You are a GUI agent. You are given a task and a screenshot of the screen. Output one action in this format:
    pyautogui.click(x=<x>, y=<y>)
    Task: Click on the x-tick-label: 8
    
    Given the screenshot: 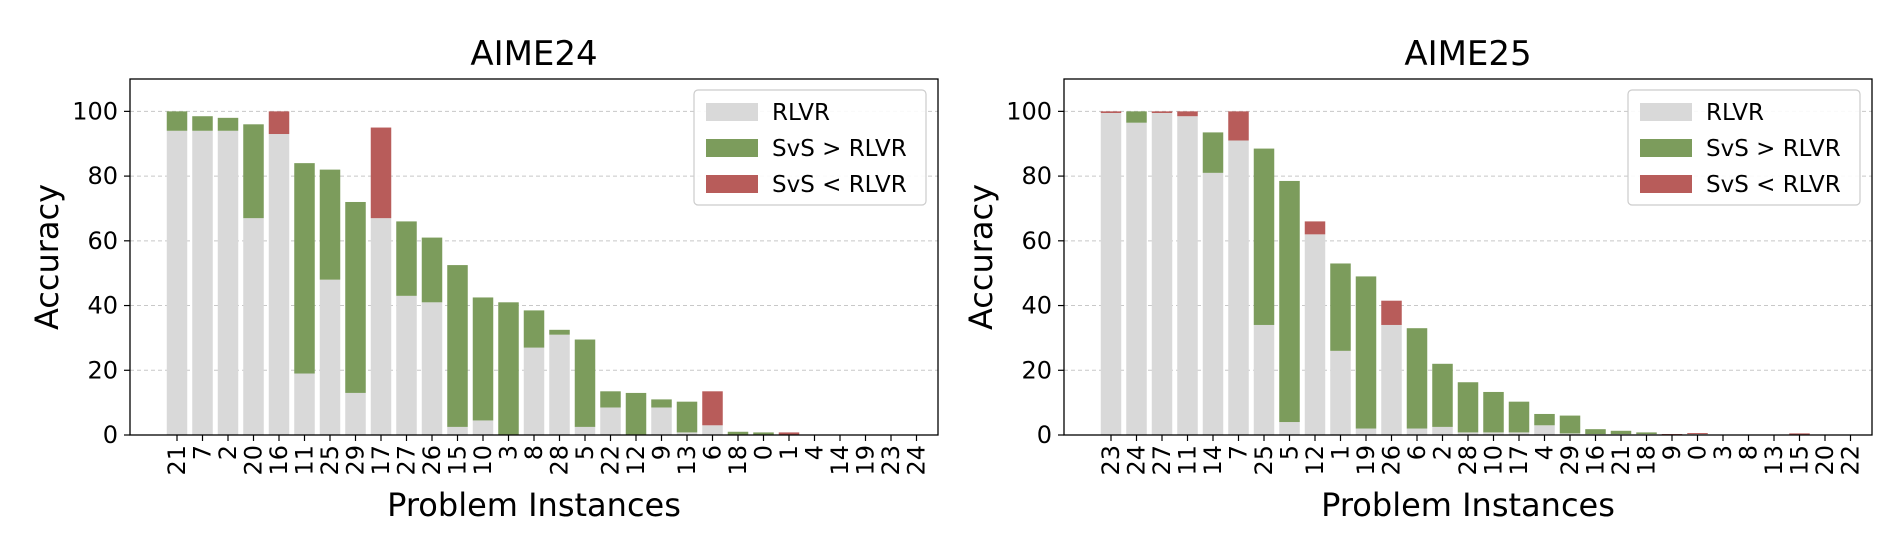 What is the action you would take?
    pyautogui.click(x=1749, y=452)
    